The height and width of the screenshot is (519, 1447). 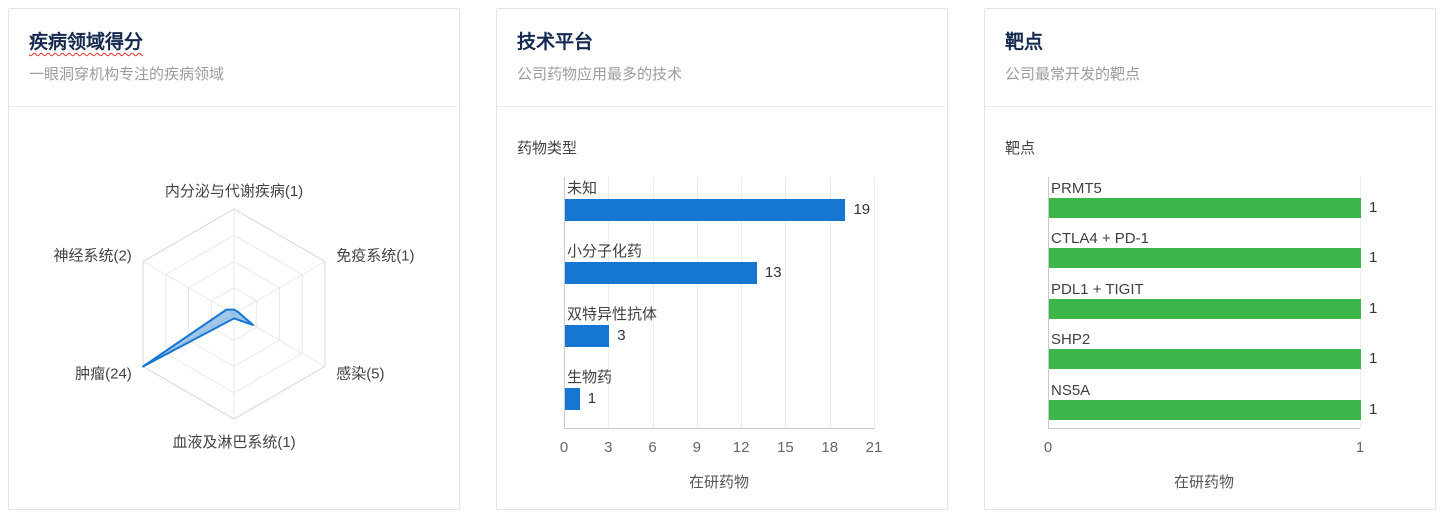 What do you see at coordinates (741, 447) in the screenshot?
I see `x-tick-label: 12` at bounding box center [741, 447].